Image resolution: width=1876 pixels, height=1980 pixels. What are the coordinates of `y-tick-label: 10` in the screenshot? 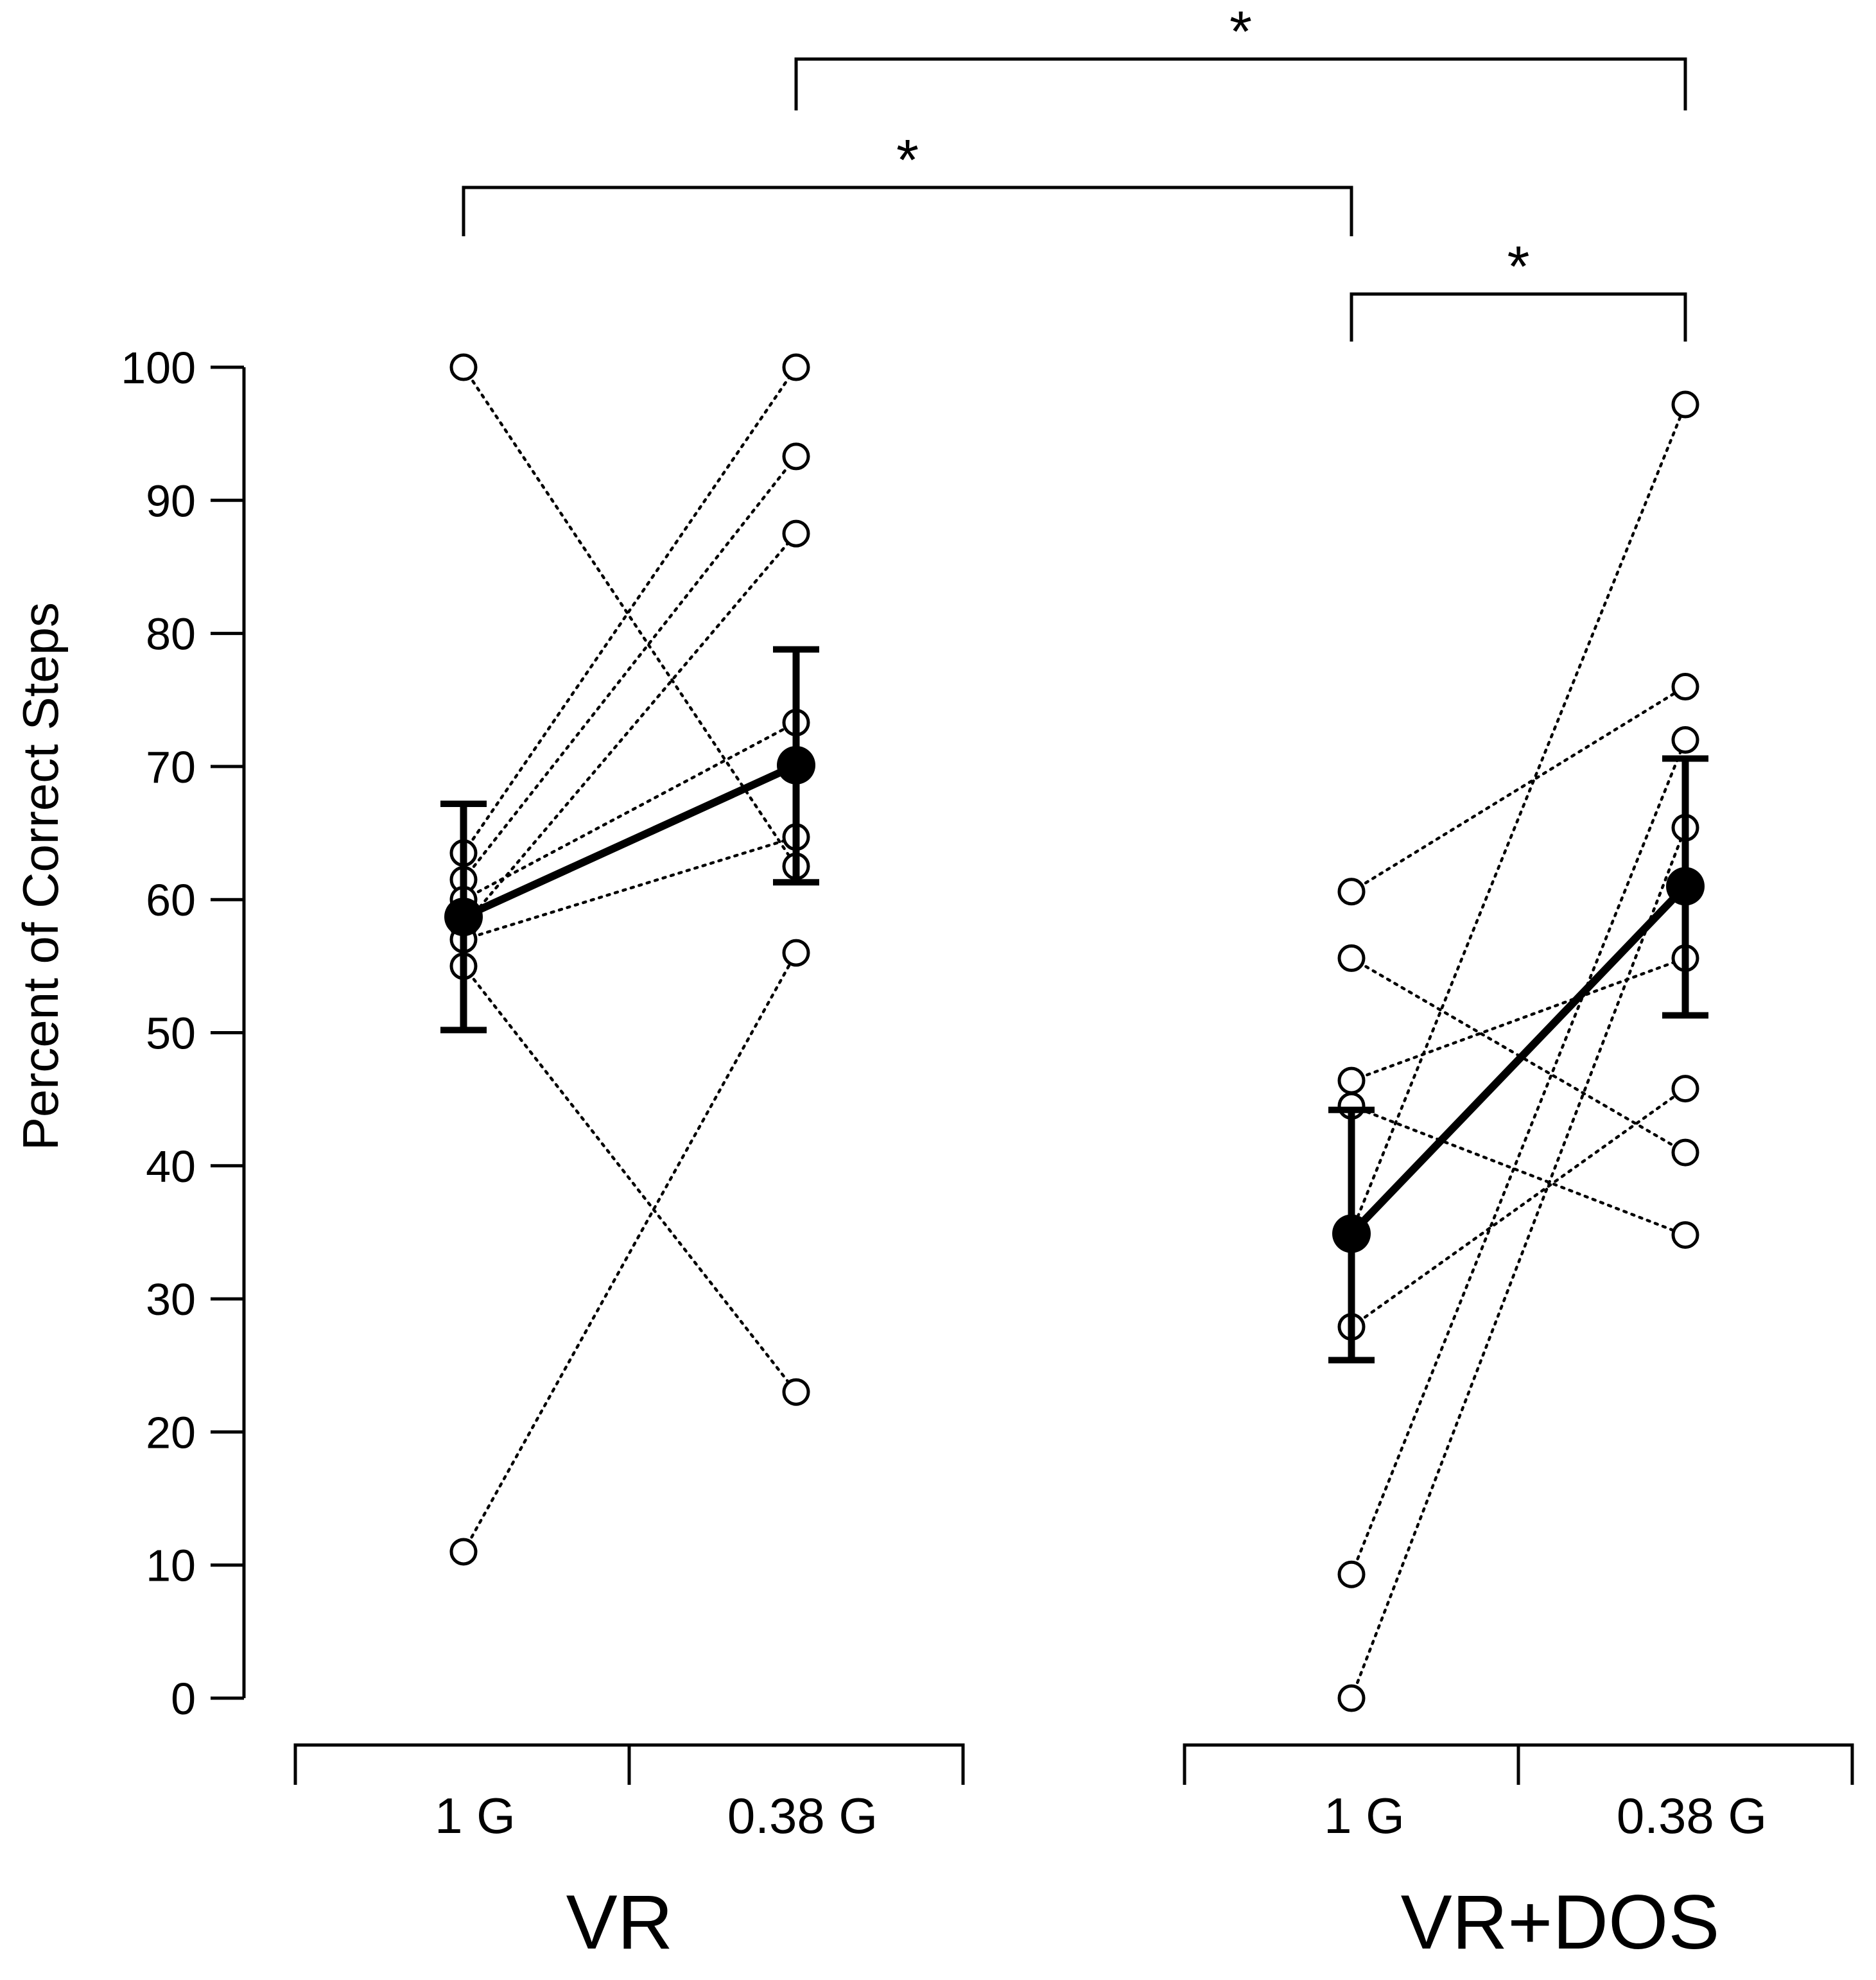 It's located at (171, 1566).